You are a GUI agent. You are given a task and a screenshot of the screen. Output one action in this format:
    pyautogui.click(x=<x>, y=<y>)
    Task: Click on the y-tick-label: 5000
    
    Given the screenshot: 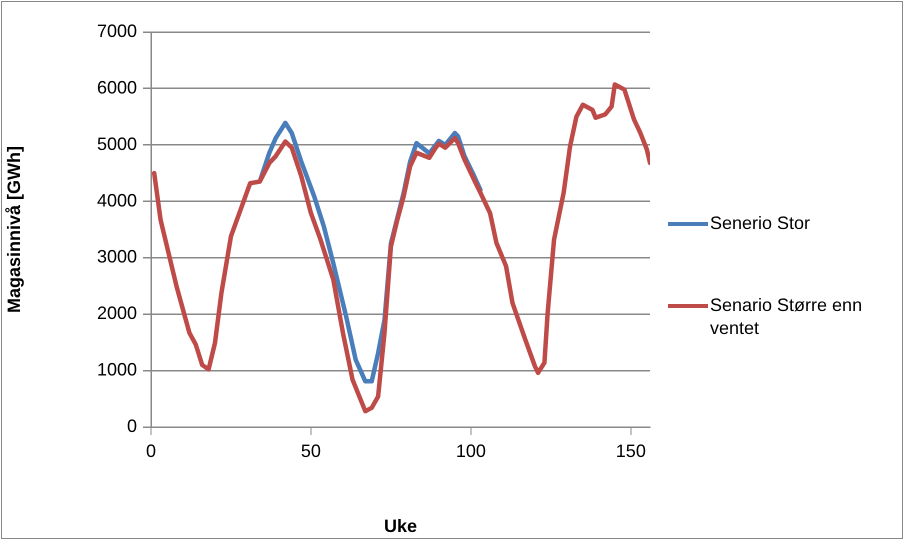 What is the action you would take?
    pyautogui.click(x=116, y=144)
    